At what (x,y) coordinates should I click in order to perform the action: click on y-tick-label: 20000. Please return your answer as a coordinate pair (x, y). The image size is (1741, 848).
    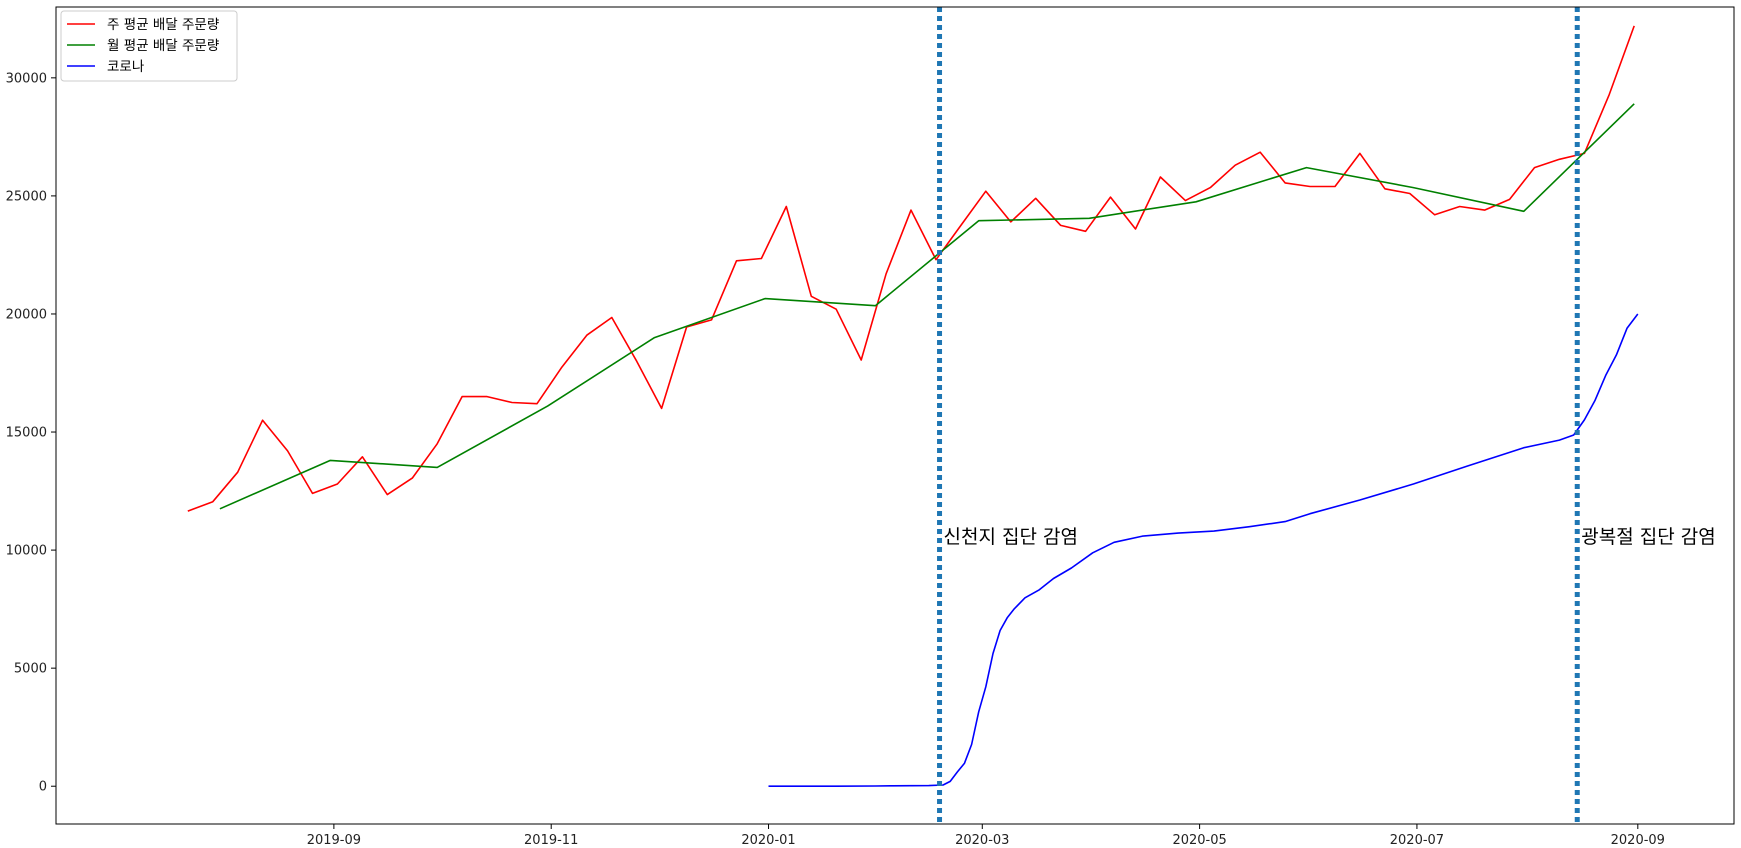
    Looking at the image, I should click on (26, 314).